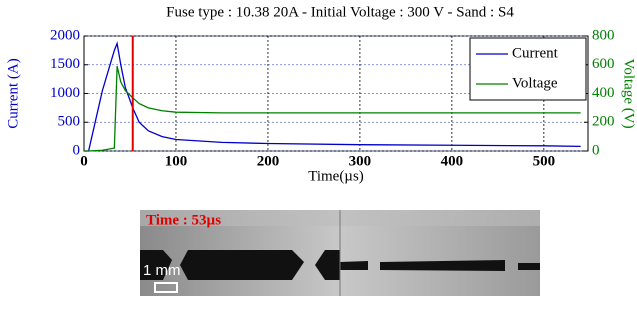 The height and width of the screenshot is (322, 637). What do you see at coordinates (360, 161) in the screenshot?
I see `x-tick-label: 300` at bounding box center [360, 161].